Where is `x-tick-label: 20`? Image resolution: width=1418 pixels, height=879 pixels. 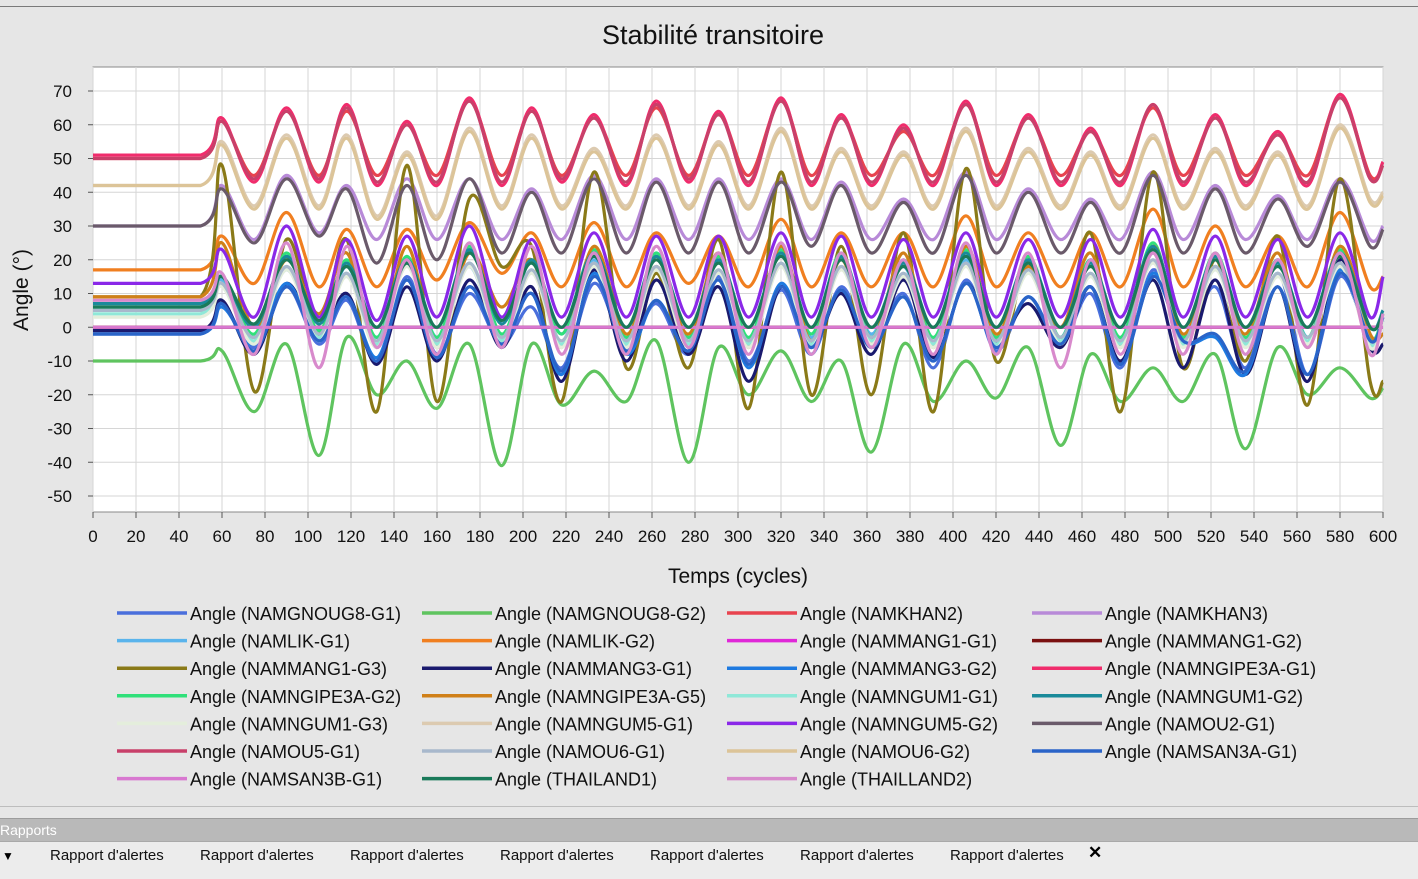
x-tick-label: 20 is located at coordinates (136, 536).